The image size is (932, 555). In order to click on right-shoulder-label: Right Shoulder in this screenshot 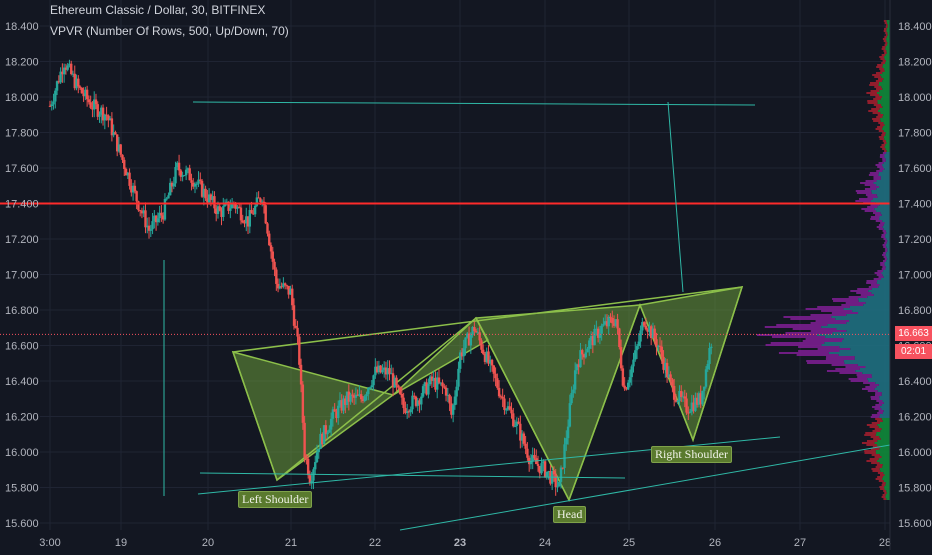, I will do `click(692, 454)`.